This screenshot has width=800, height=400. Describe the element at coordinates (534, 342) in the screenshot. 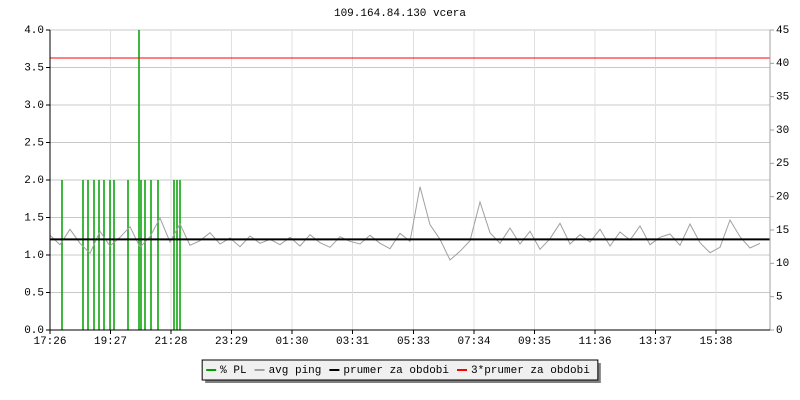

I see `x-tick-label: 09:35` at that location.